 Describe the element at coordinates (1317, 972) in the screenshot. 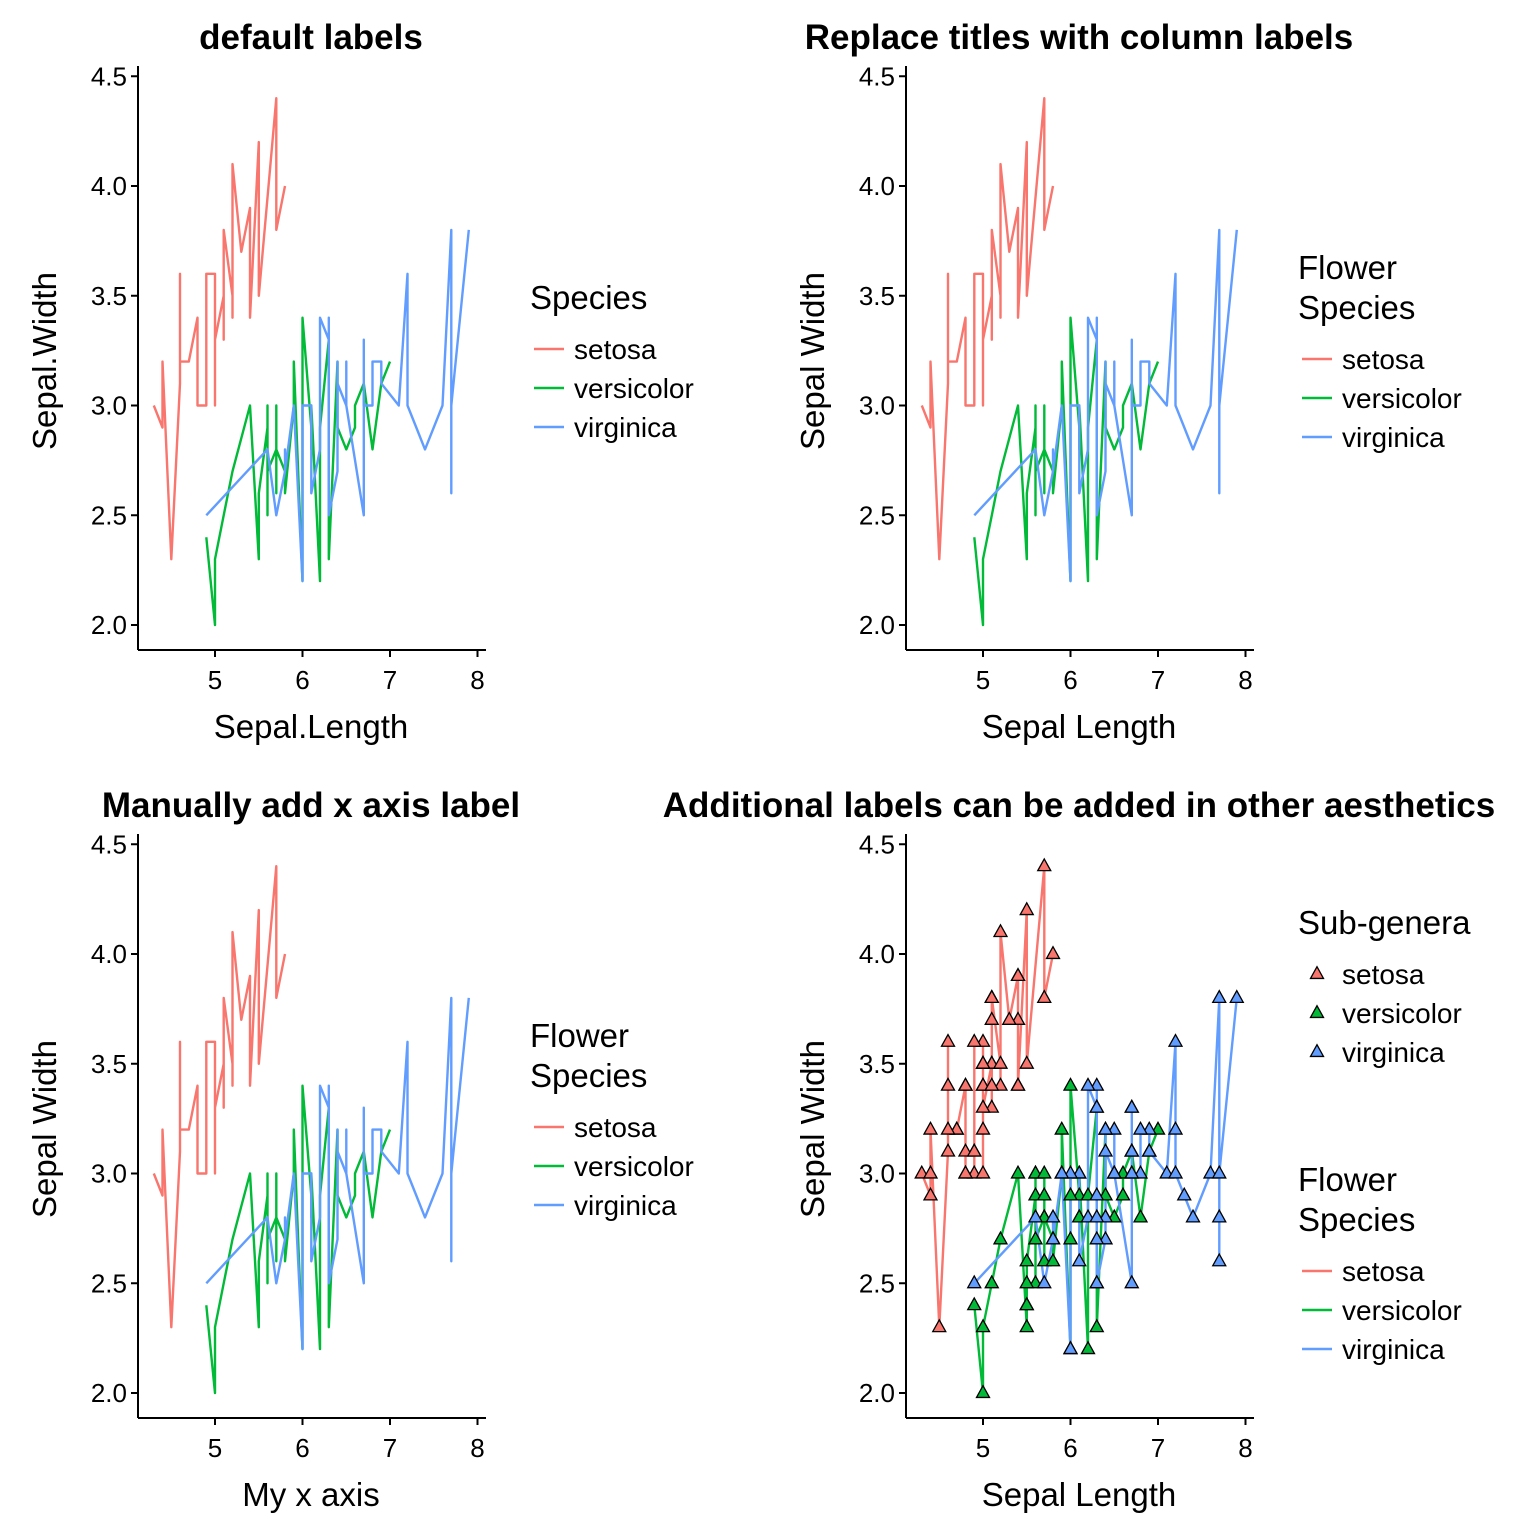

I see `legend-key-triangle-setosa` at that location.